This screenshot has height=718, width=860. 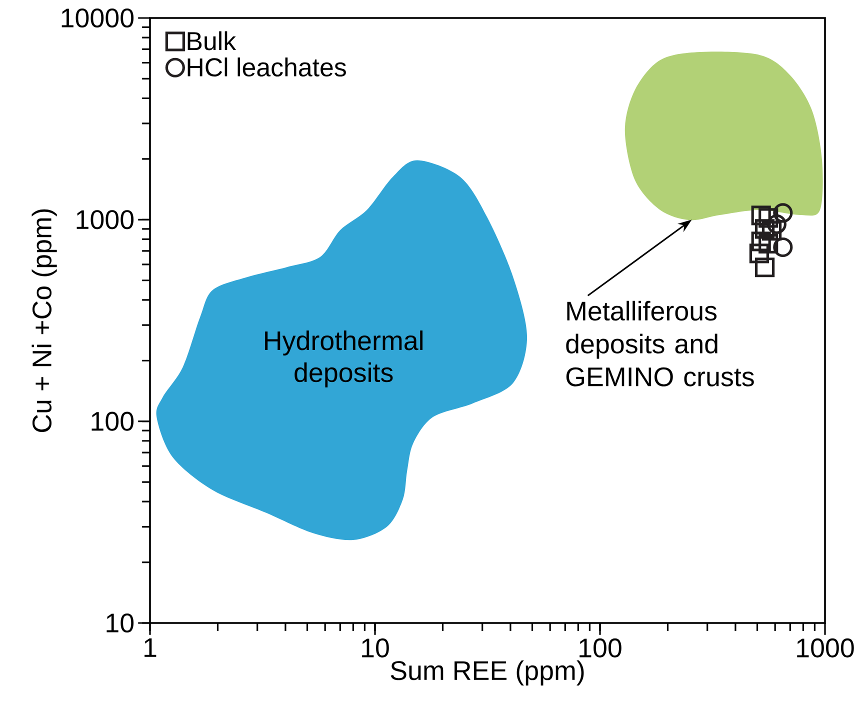 I want to click on y-tick-label: 100, so click(x=113, y=421).